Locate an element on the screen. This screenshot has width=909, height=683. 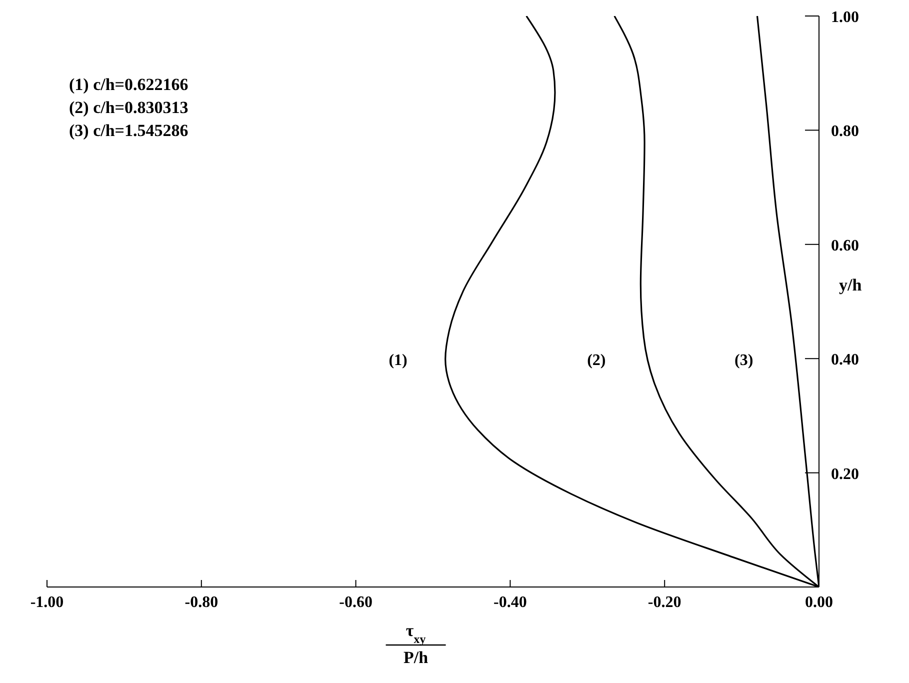
y-tick-label: 1.00 is located at coordinates (845, 17).